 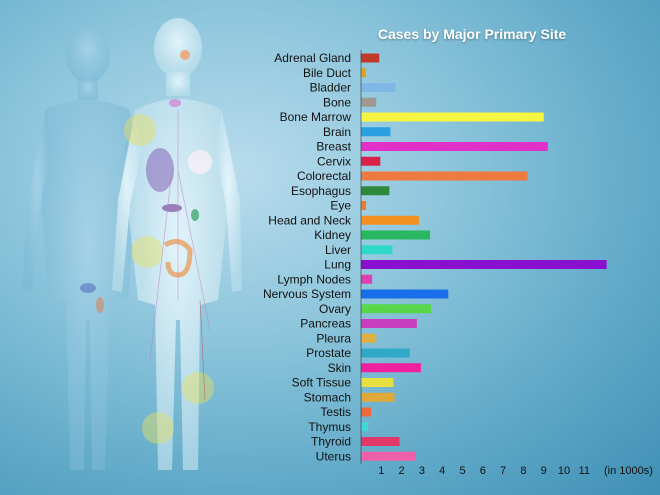 I want to click on category-label: Colorectal, so click(x=324, y=176).